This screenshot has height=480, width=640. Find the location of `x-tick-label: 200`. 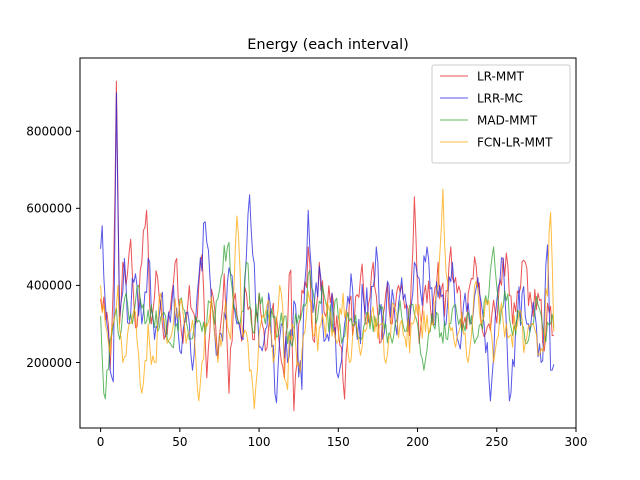

x-tick-label: 200 is located at coordinates (417, 442).